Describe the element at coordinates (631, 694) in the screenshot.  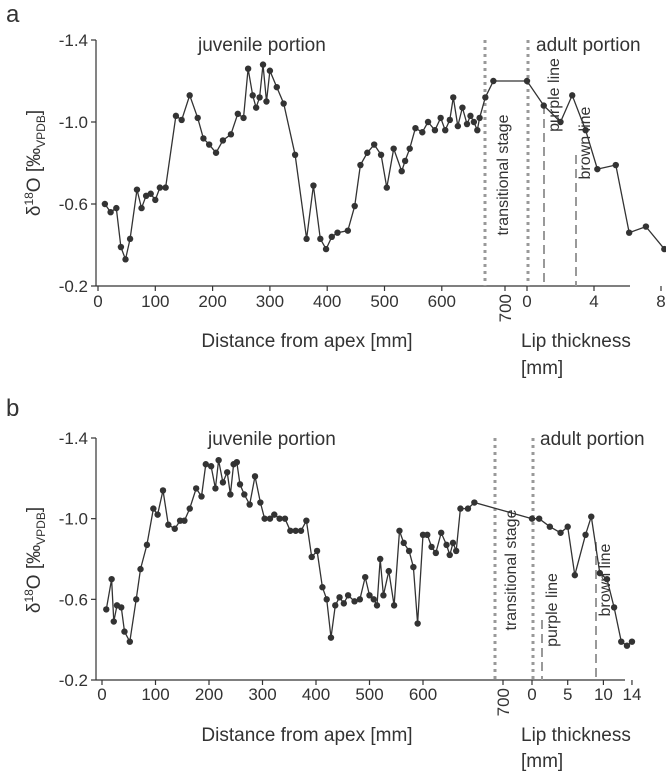
I see `lip-tick-label: 14` at that location.